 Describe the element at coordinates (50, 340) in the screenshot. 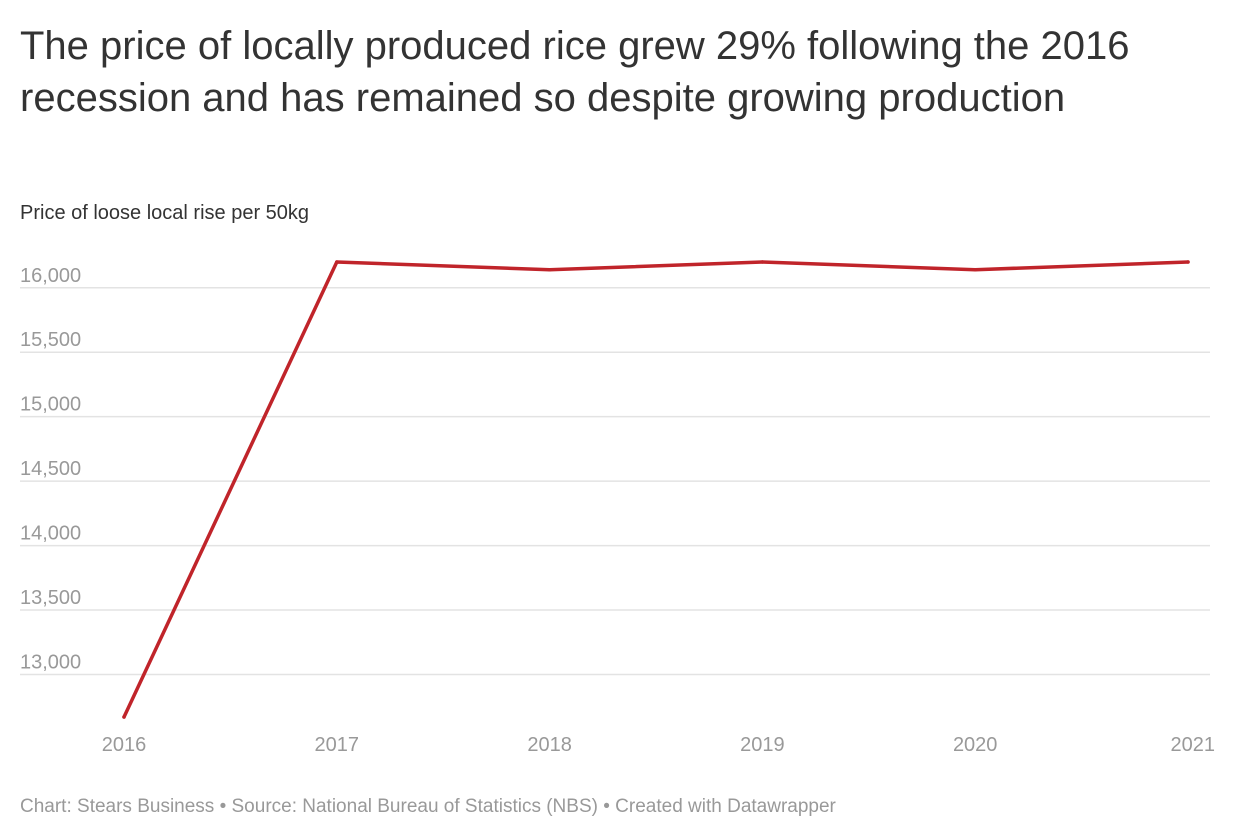

I see `y-tick-label: 15,500` at that location.